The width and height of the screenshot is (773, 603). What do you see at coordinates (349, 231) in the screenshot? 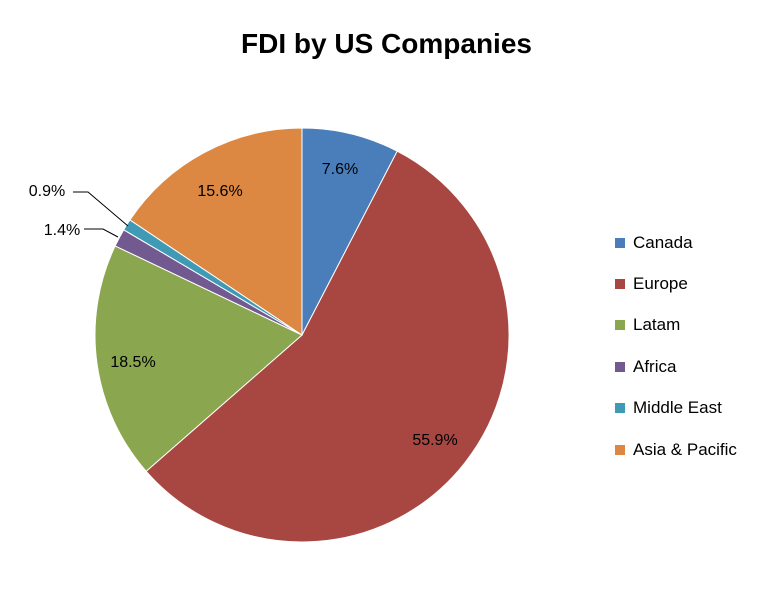
I see `pie-slice-canada` at bounding box center [349, 231].